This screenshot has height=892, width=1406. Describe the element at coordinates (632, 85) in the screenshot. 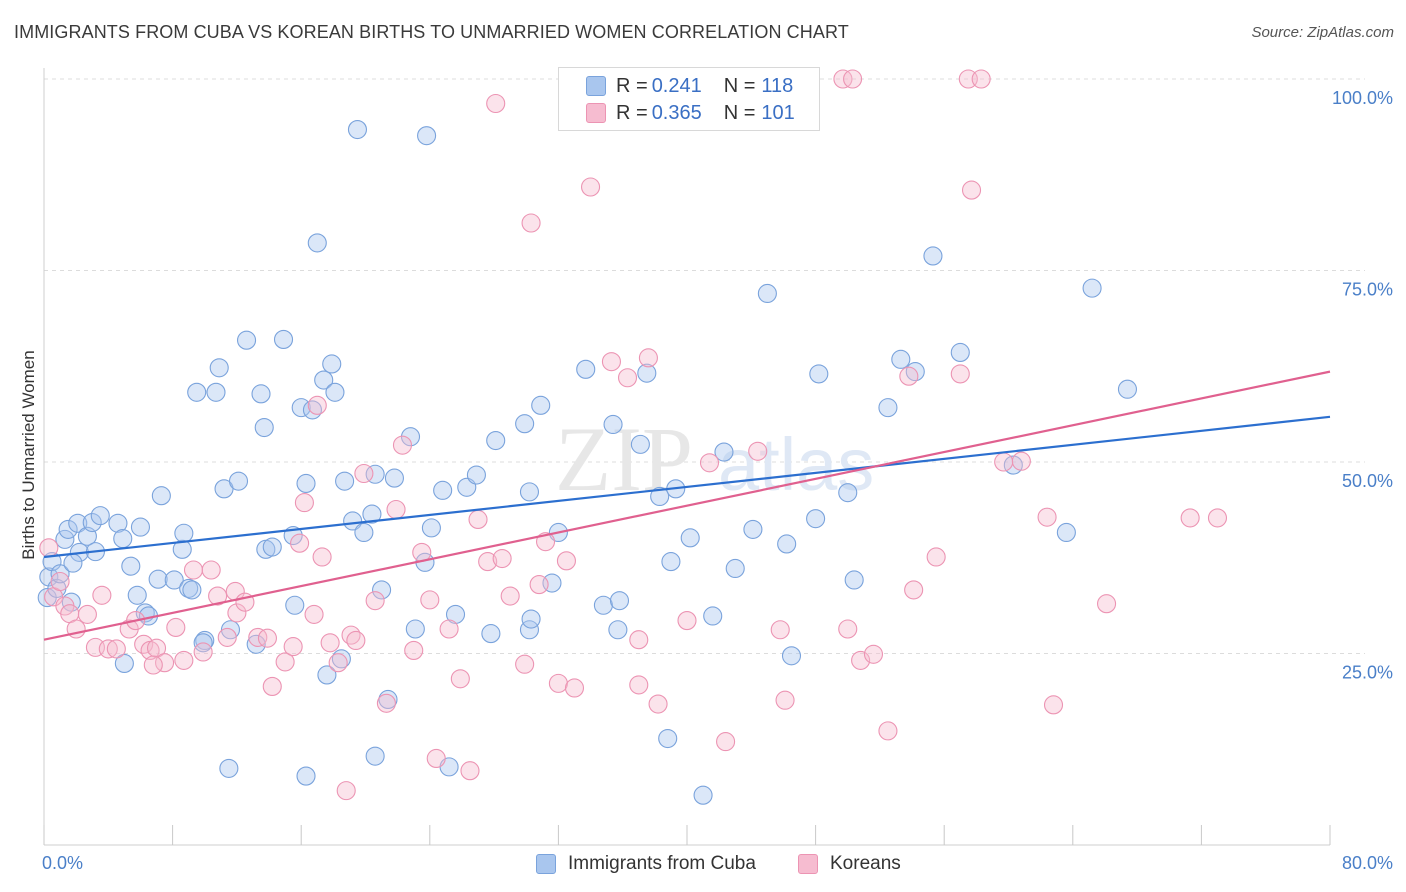

I see `r-label: R =` at that location.